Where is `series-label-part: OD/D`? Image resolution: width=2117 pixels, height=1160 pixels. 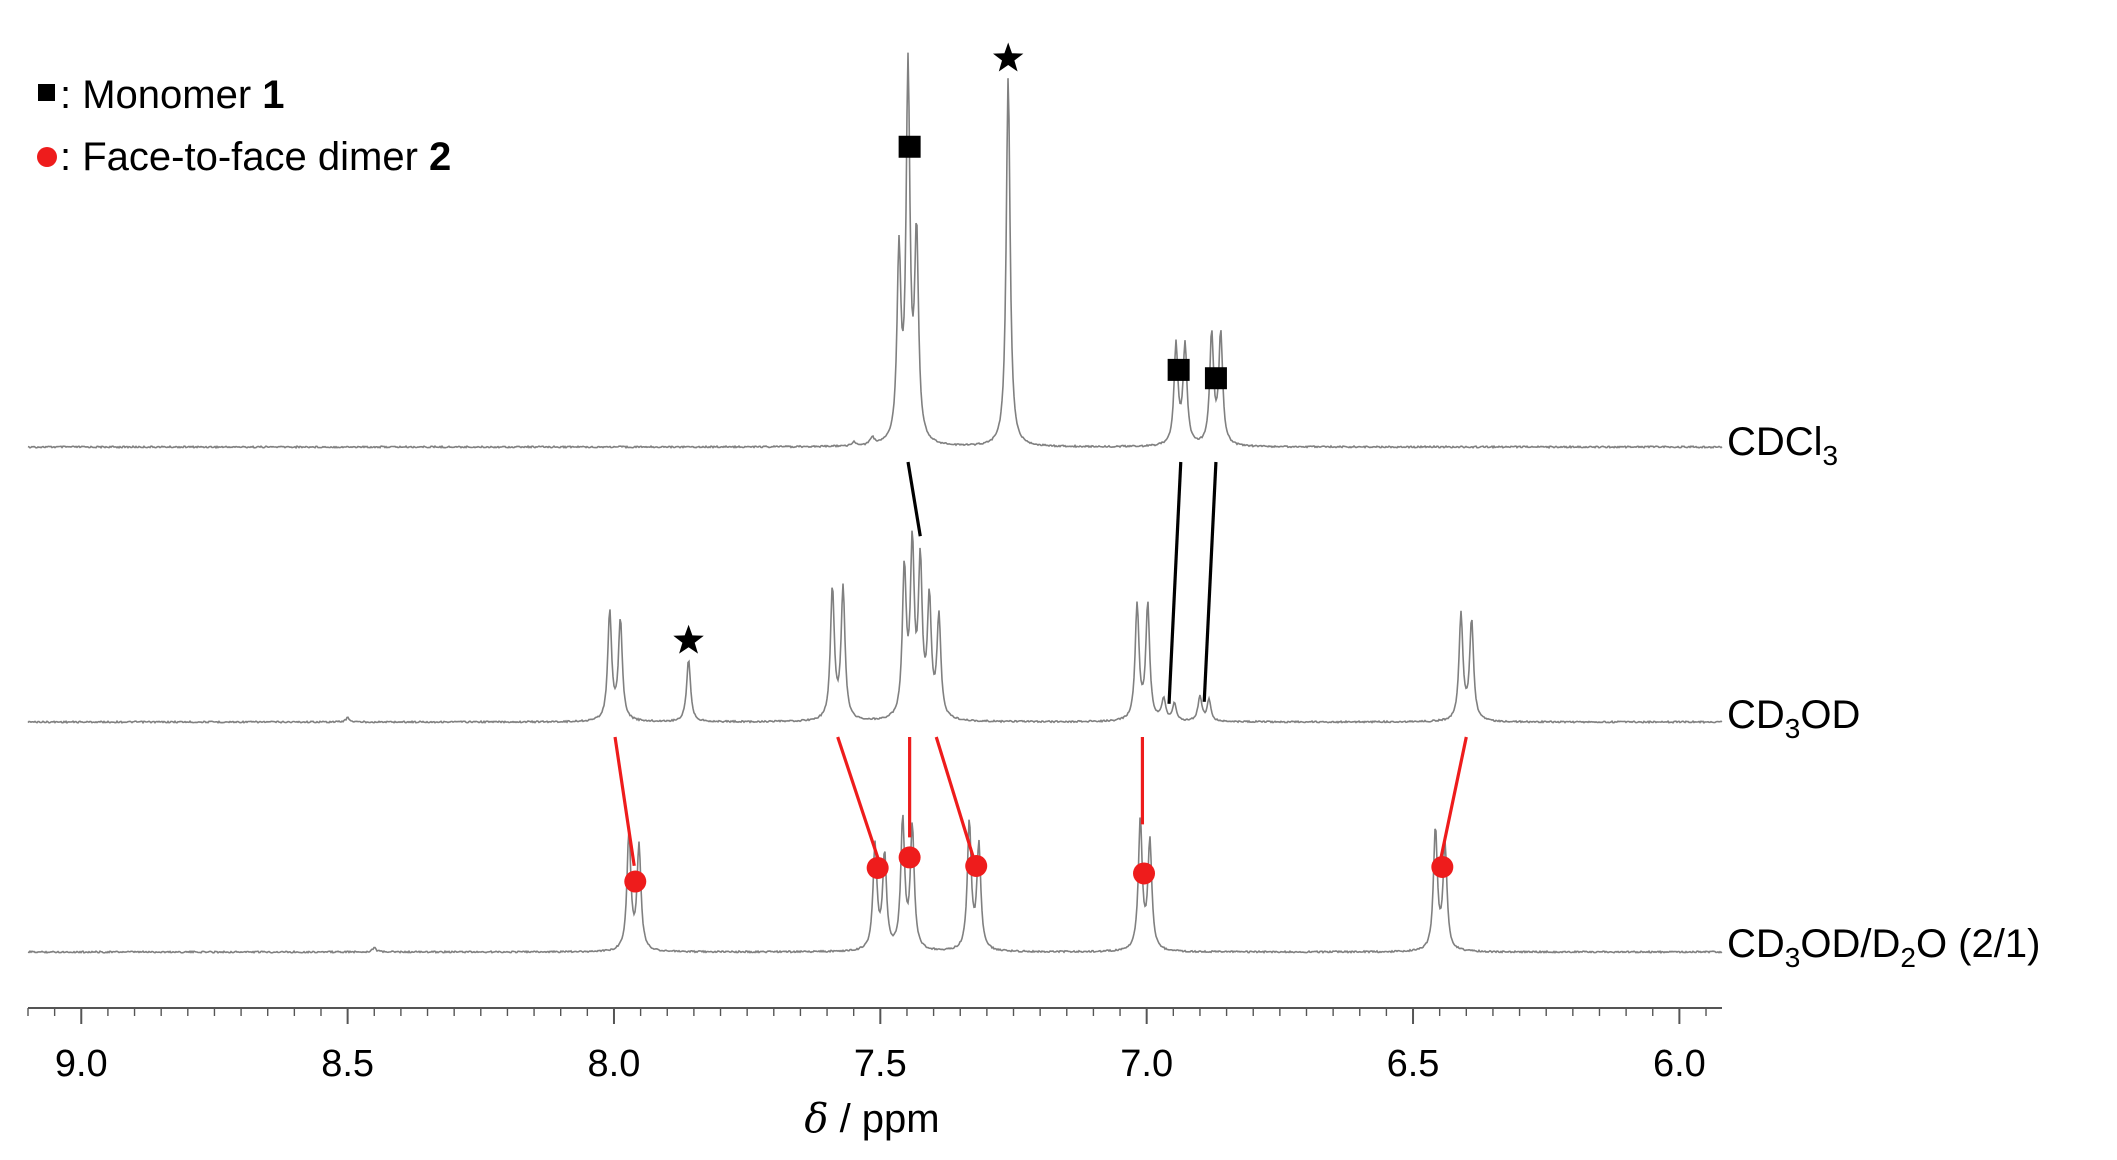 series-label-part: OD/D is located at coordinates (1850, 944).